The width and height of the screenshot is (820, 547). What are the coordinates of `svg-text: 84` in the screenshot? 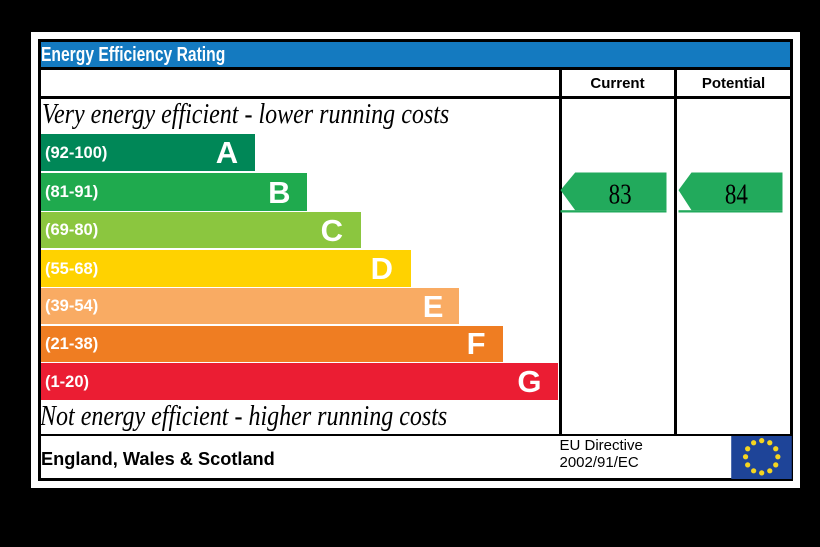 It's located at (736, 194).